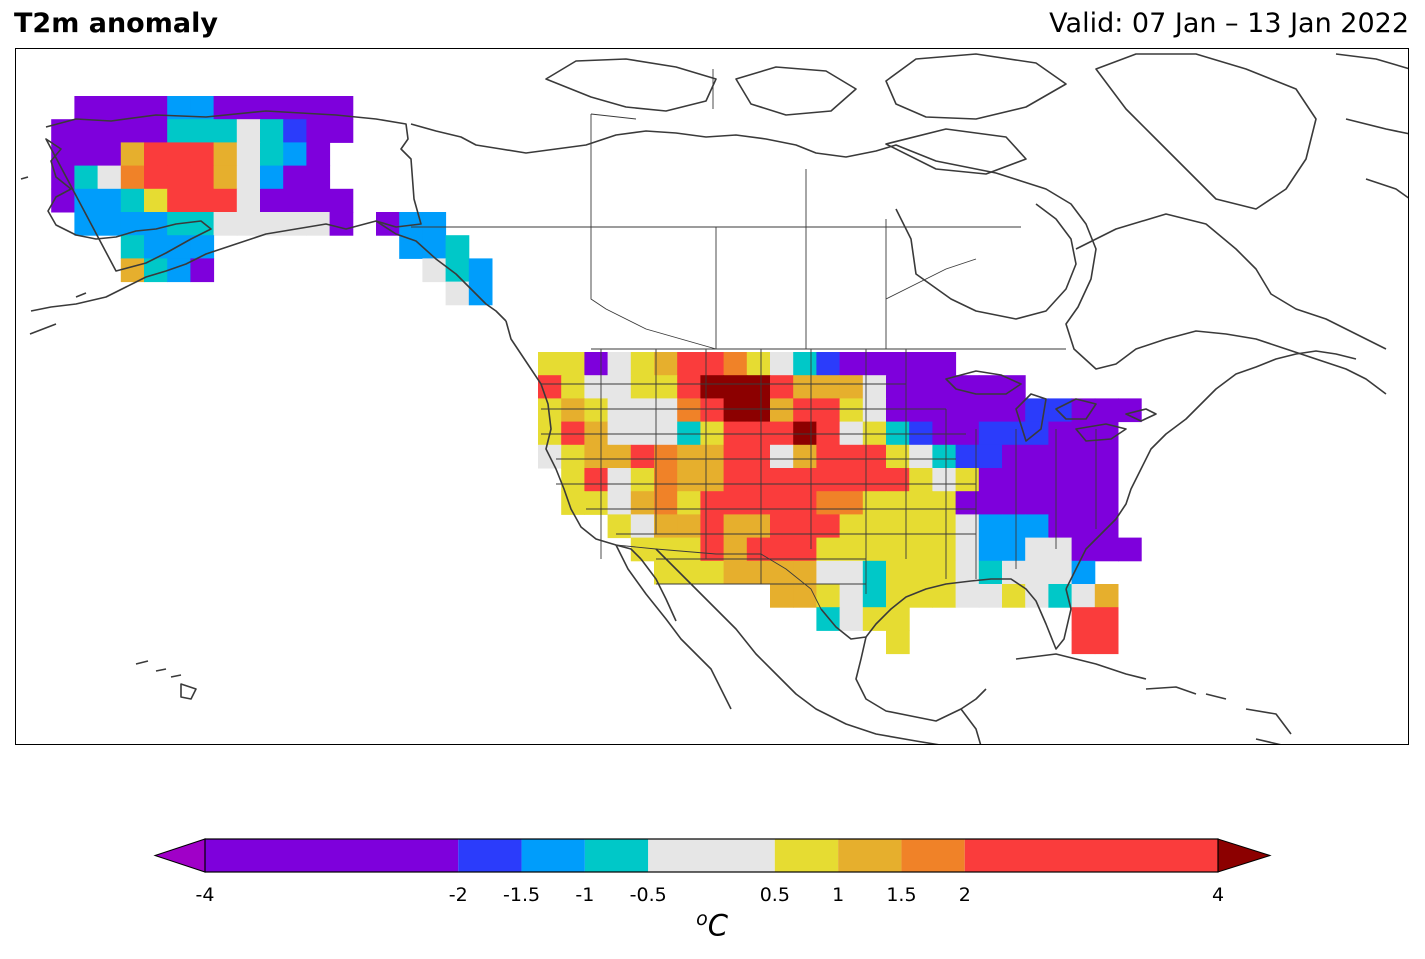  Describe the element at coordinates (838, 895) in the screenshot. I see `colorbar-tick-label: 1` at that location.